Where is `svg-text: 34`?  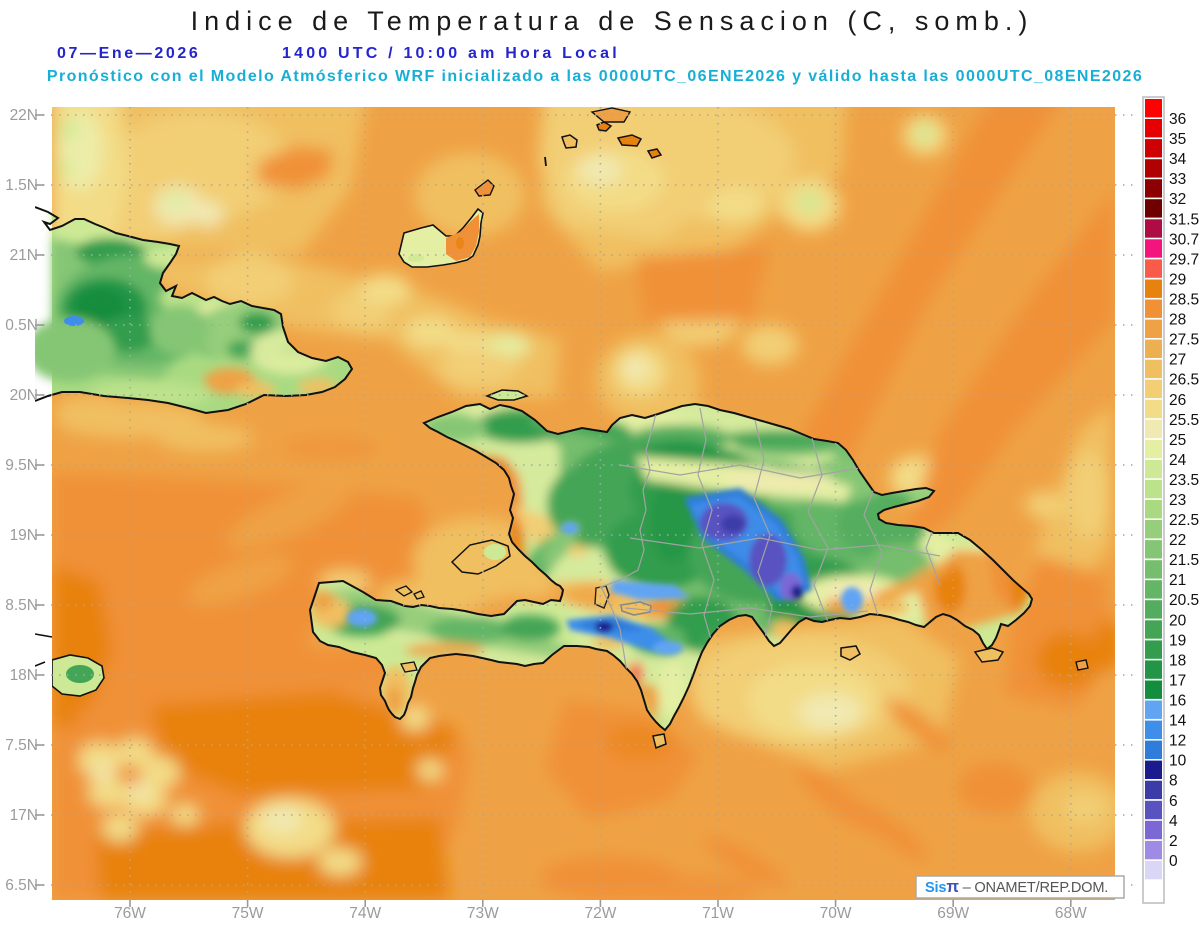
svg-text: 34 is located at coordinates (1178, 159).